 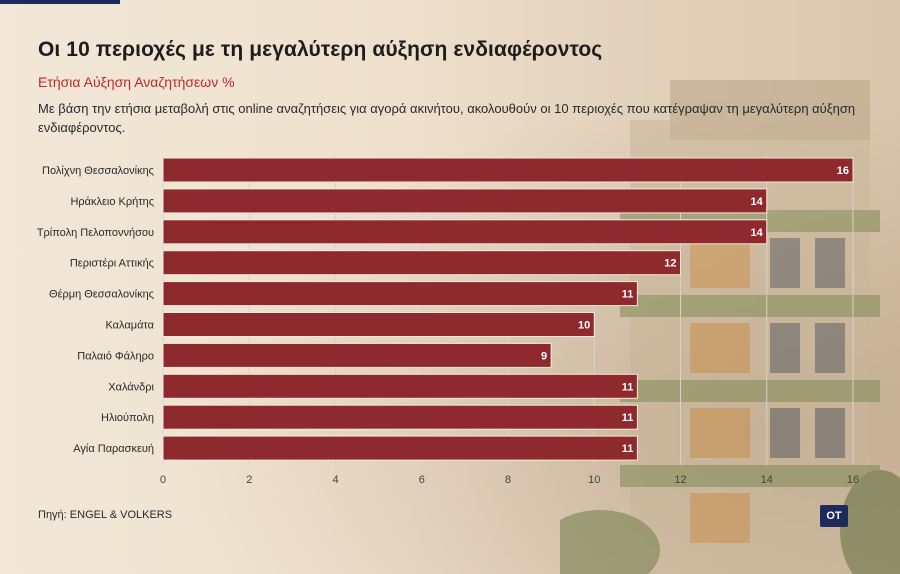 What do you see at coordinates (113, 449) in the screenshot?
I see `category-label: Αγία Παρασκευή` at bounding box center [113, 449].